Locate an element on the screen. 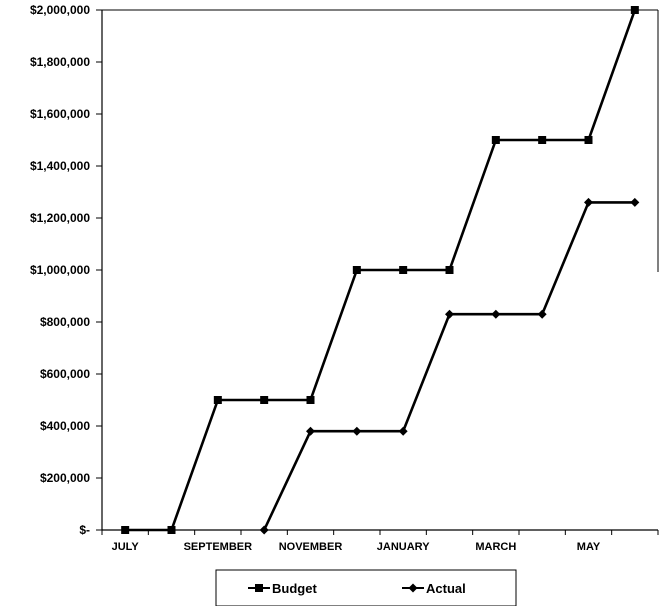 The image size is (662, 606). y-tick-label: $1,600,000 is located at coordinates (60, 114).